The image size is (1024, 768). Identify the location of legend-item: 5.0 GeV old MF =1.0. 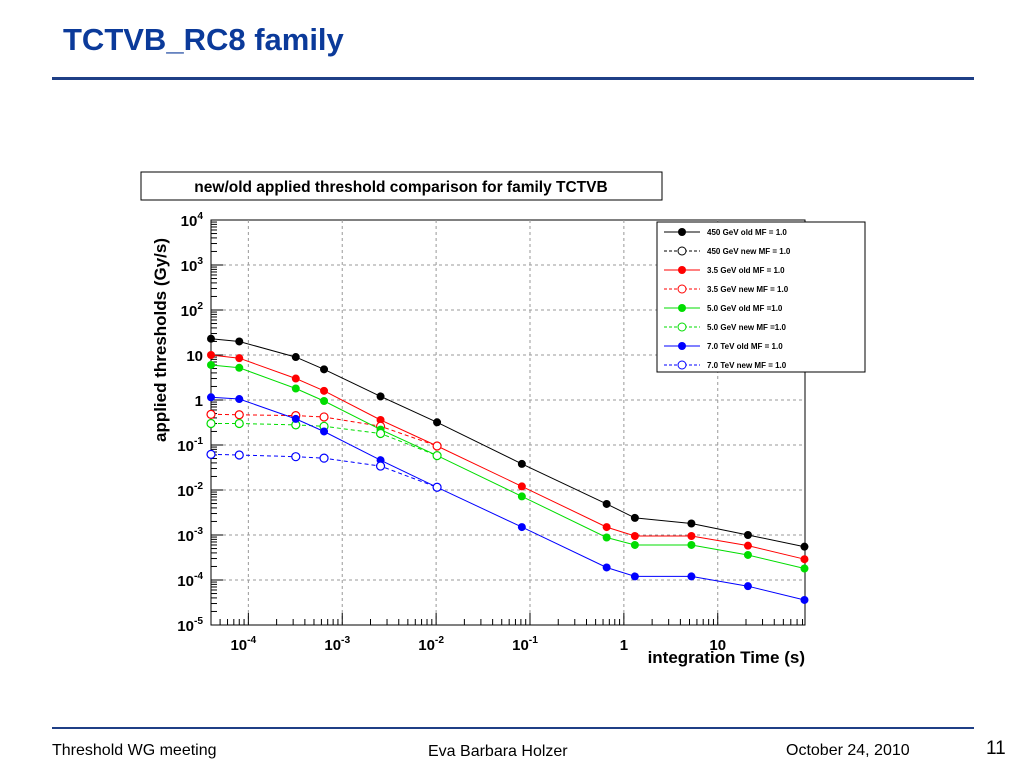
(723, 308).